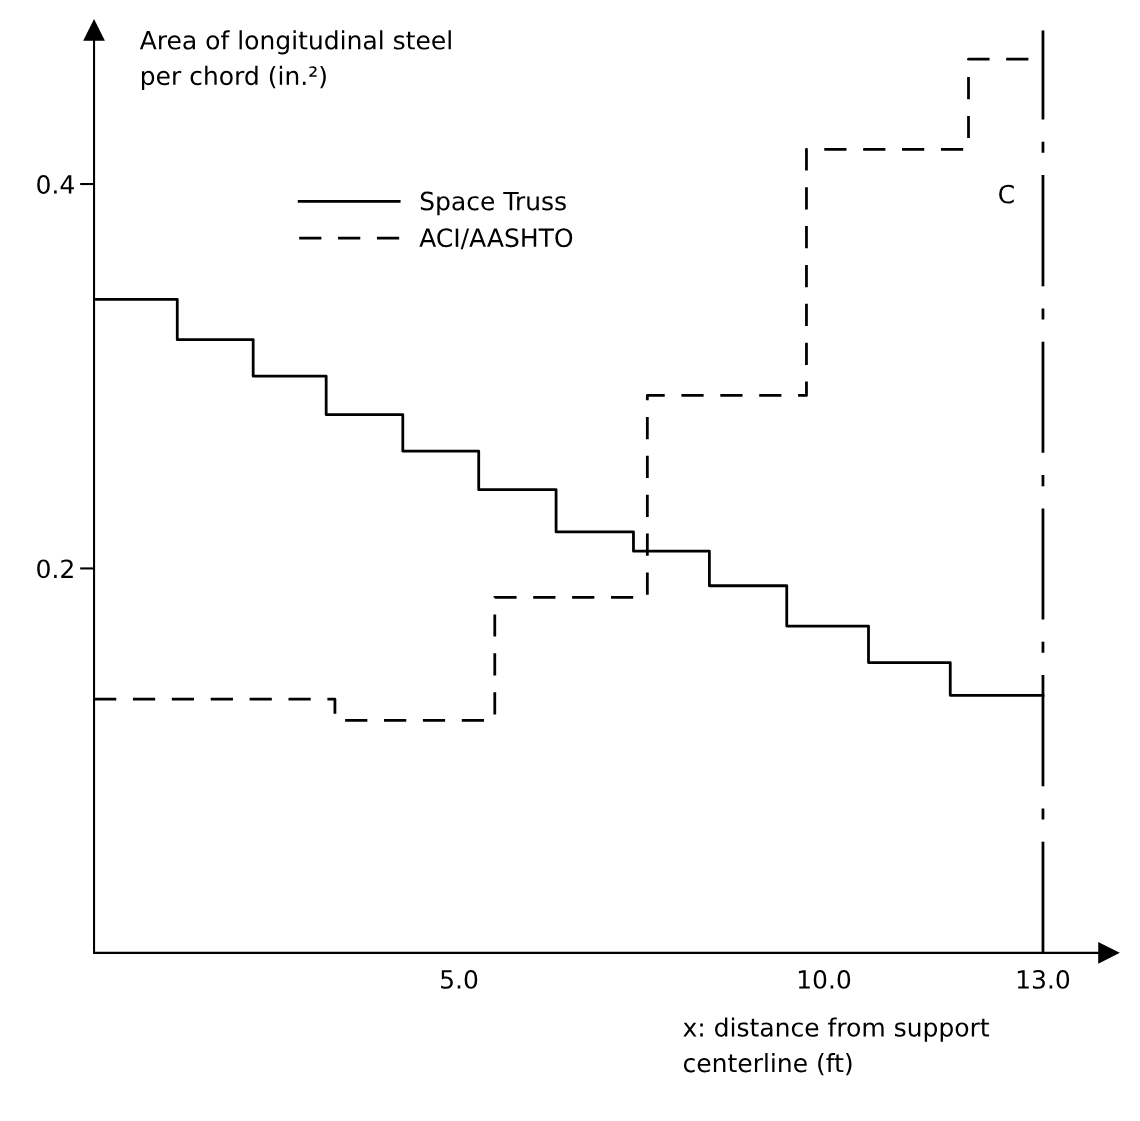 Image resolution: width=1140 pixels, height=1121 pixels. I want to click on y-axis-title: Area of longitudinal steel per chord (in.²), so click(295, 60).